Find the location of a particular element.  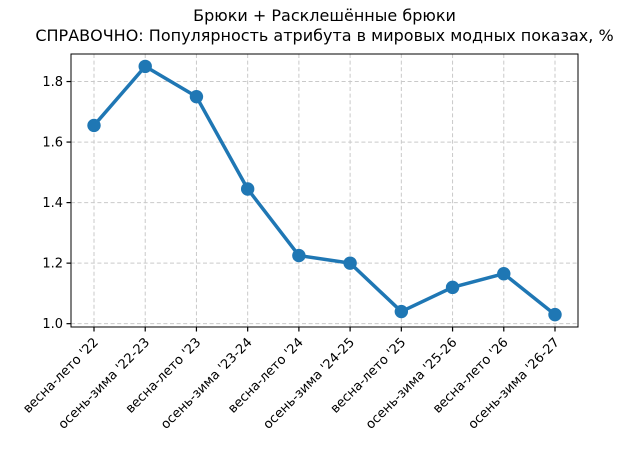

y-tick-label: 1.0 is located at coordinates (52, 324).